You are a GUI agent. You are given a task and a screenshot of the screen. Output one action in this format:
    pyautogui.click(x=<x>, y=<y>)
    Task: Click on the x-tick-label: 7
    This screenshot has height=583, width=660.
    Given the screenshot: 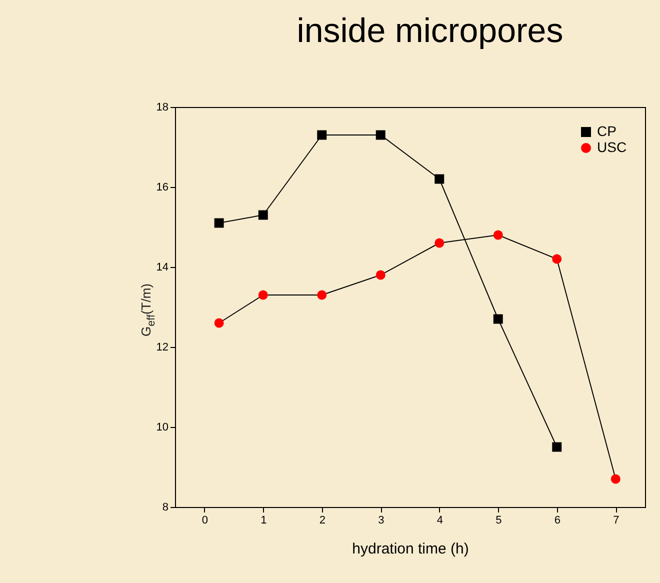 What is the action you would take?
    pyautogui.click(x=616, y=520)
    